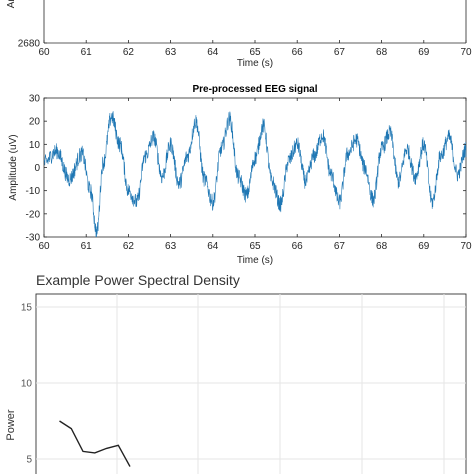 The width and height of the screenshot is (474, 474). I want to click on eeg-x-tick-label: 62, so click(129, 246).